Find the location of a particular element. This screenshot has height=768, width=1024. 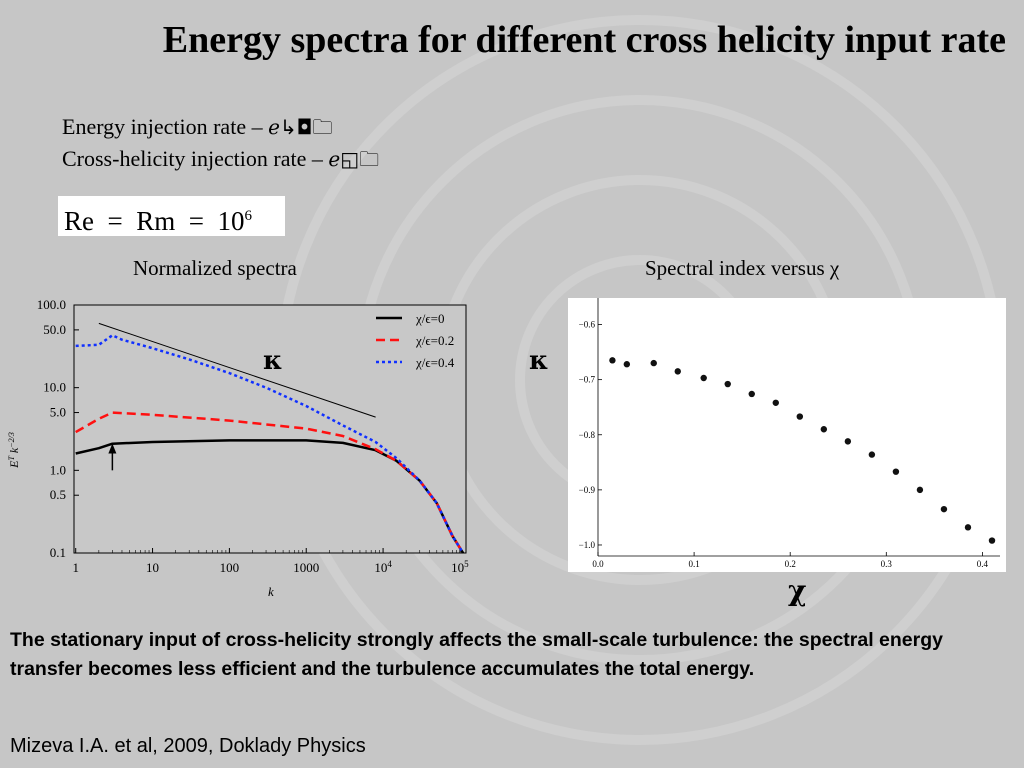

y-tick-label: 0.1 is located at coordinates (58, 552).